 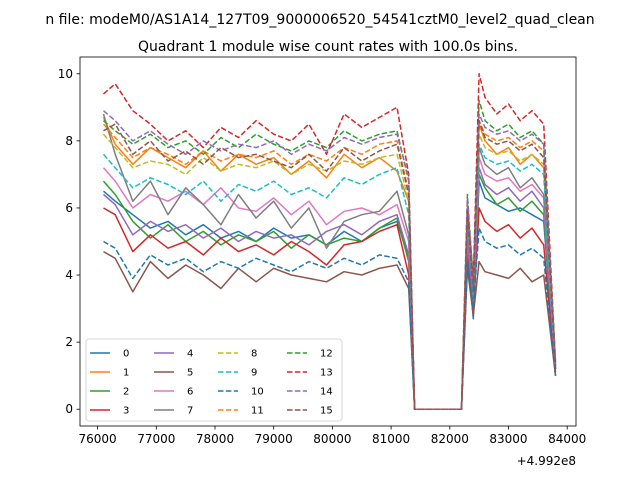 What do you see at coordinates (69, 275) in the screenshot?
I see `y-tick-label: 4` at bounding box center [69, 275].